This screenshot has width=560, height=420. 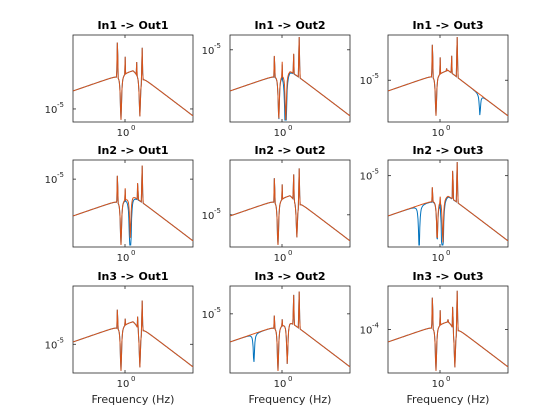 I want to click on subplot-title: In2 -> Out3, so click(x=447, y=150).